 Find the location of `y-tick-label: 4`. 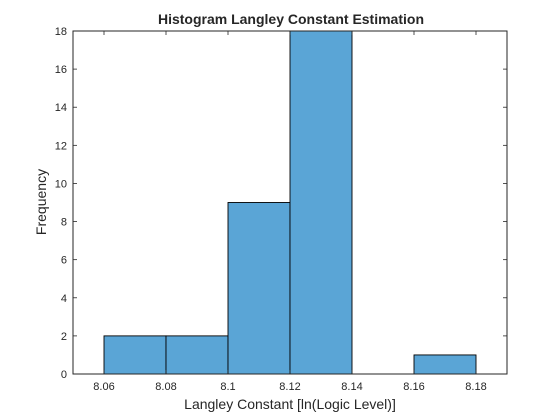

y-tick-label: 4 is located at coordinates (64, 299).